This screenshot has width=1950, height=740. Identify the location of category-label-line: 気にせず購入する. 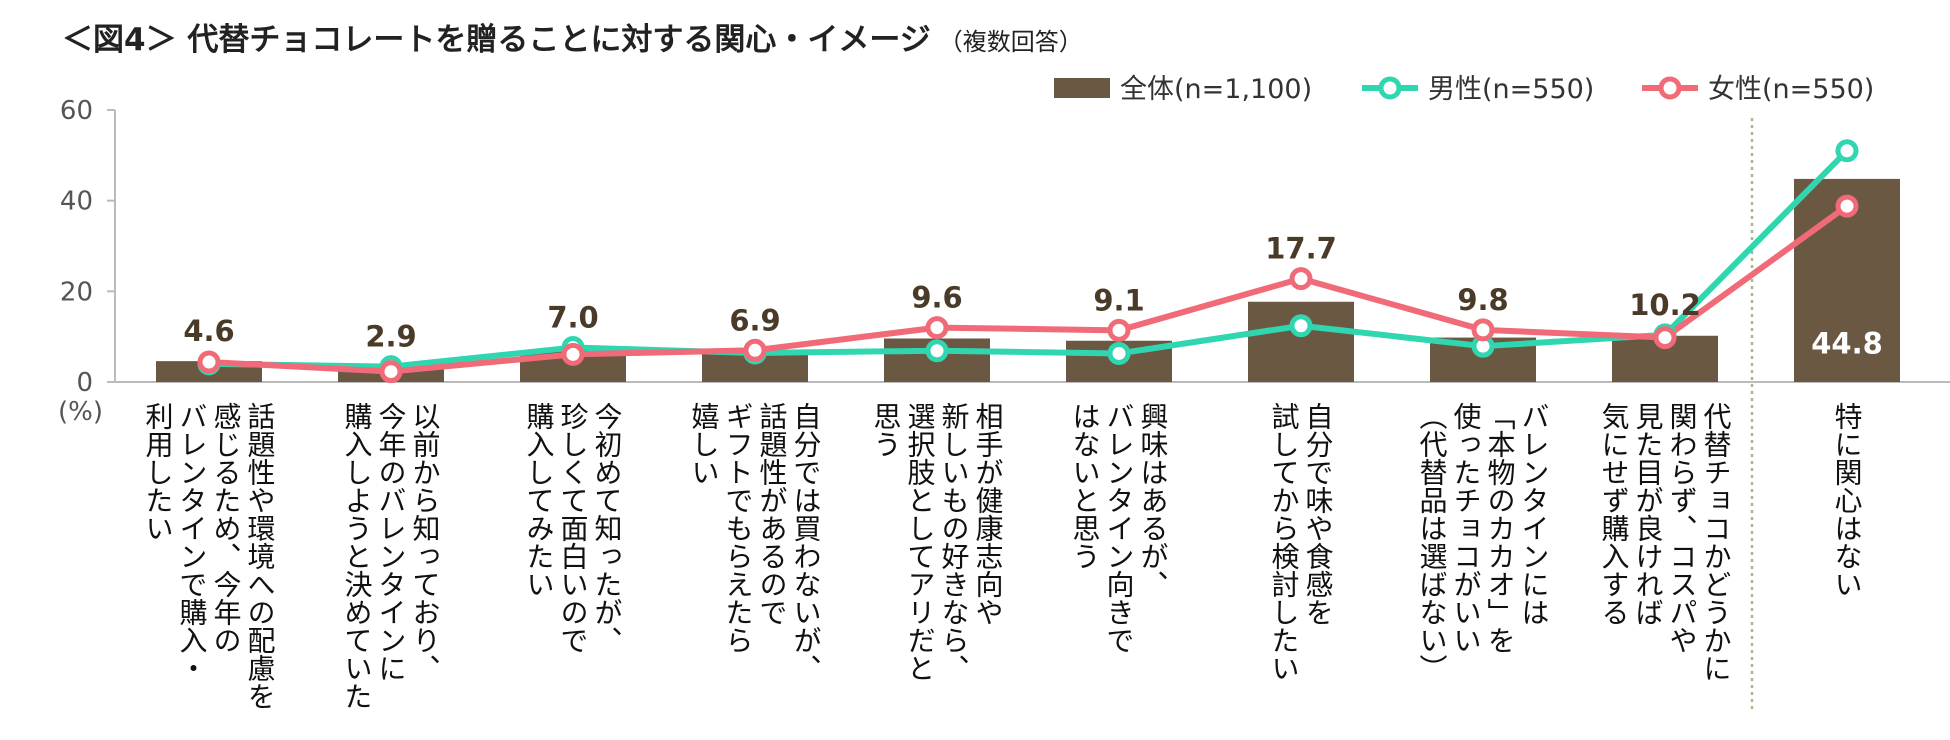
(1614, 514).